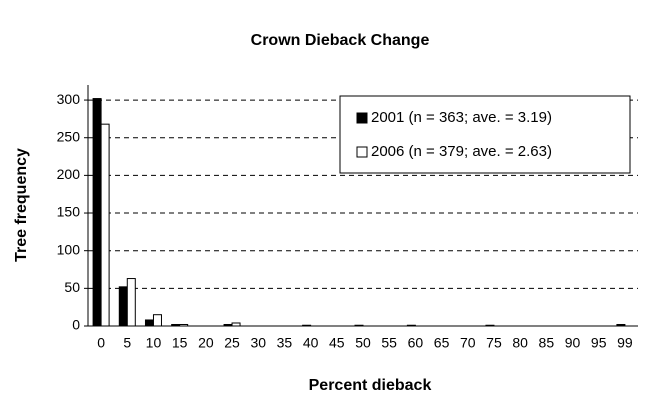  Describe the element at coordinates (154, 343) in the screenshot. I see `x-tick-label: 10` at that location.